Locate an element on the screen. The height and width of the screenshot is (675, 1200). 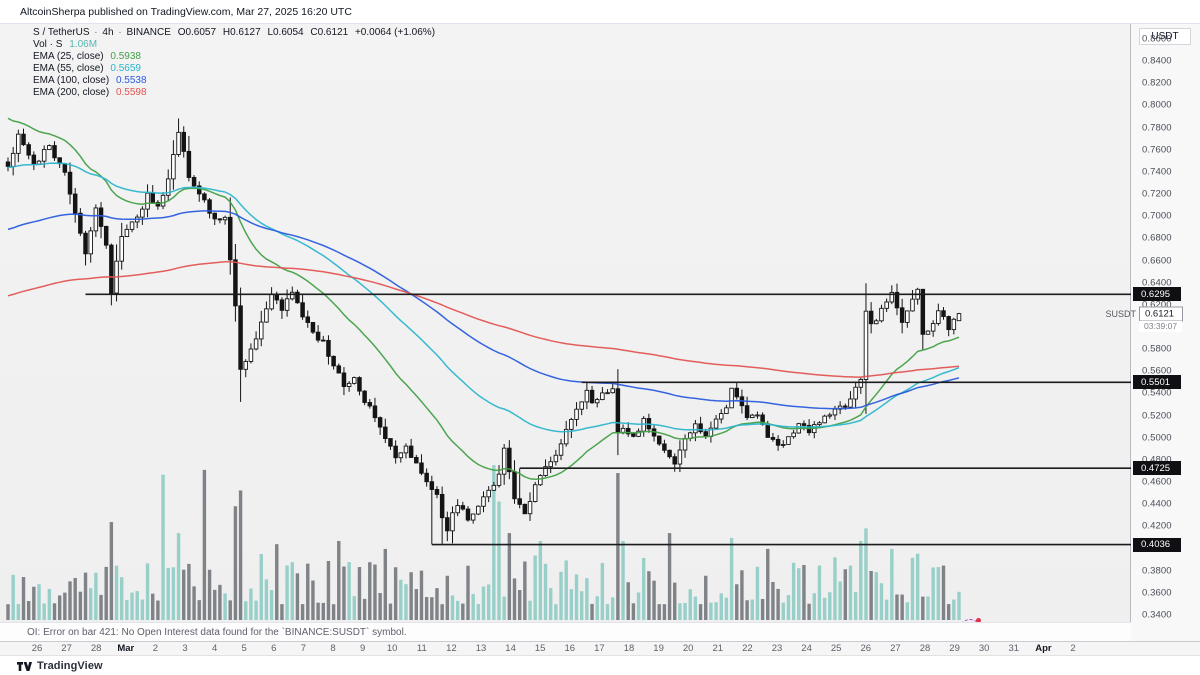
ema55-label: EMA (55, close) is located at coordinates (68, 68).